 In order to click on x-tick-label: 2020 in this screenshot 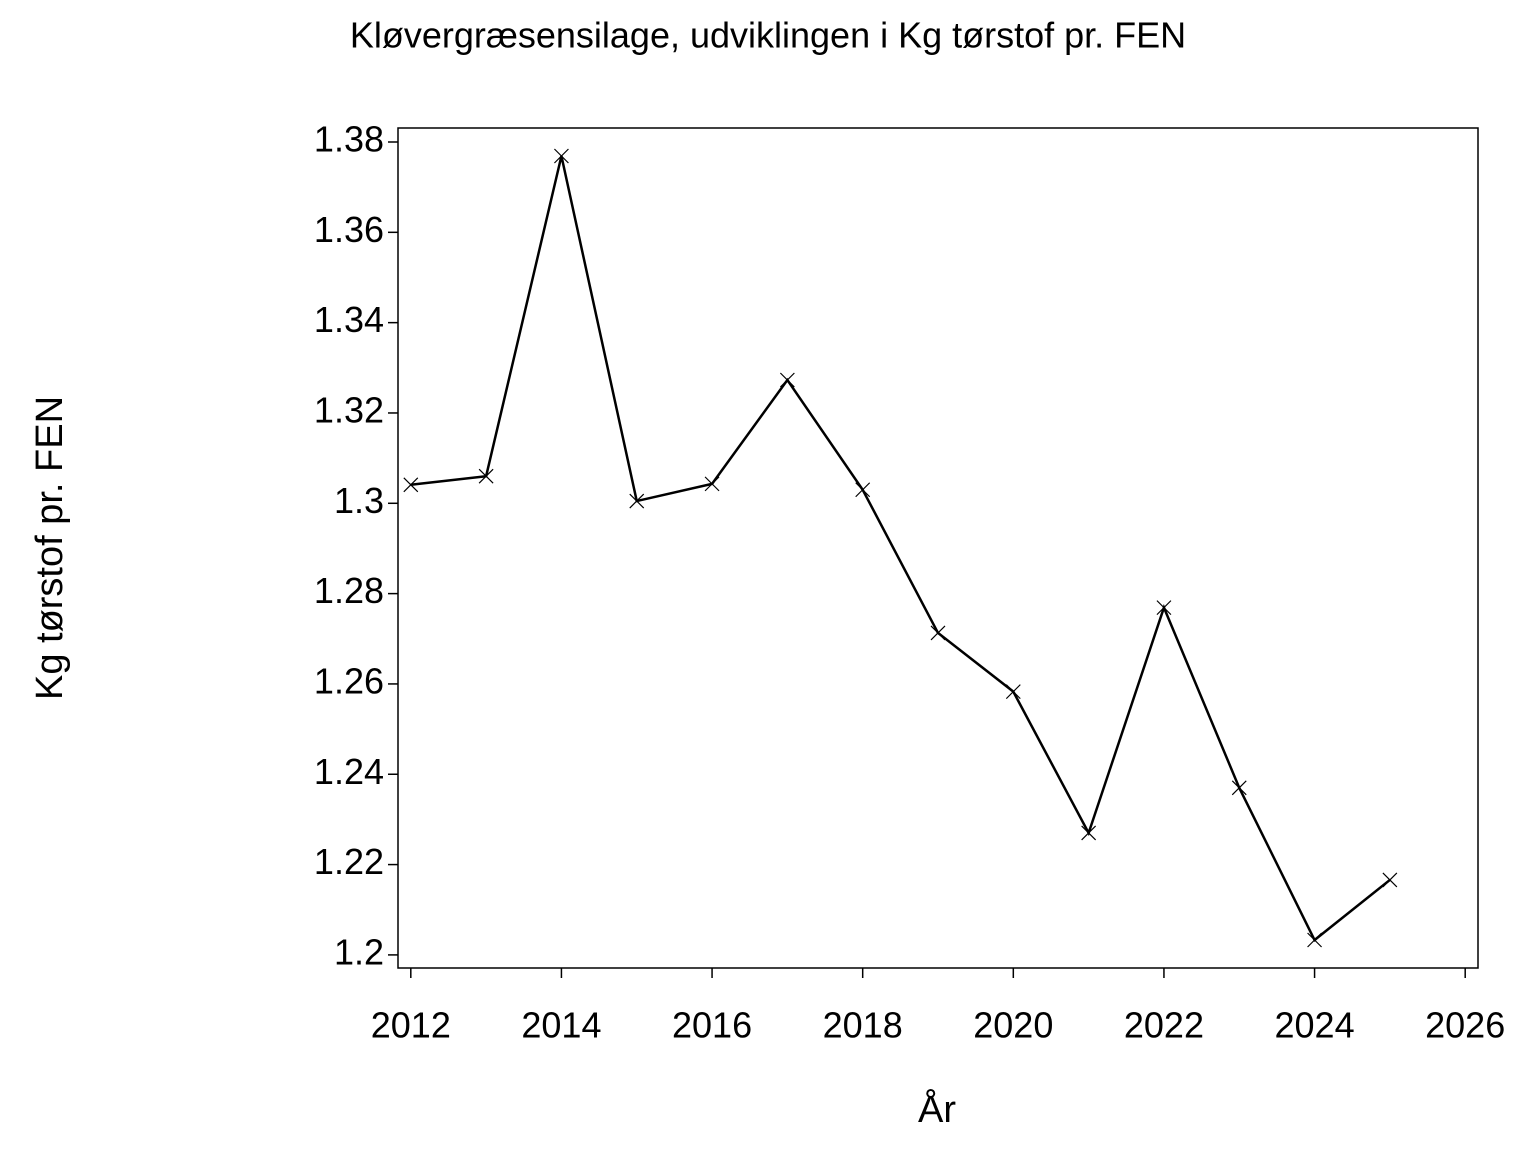, I will do `click(1013, 1025)`.